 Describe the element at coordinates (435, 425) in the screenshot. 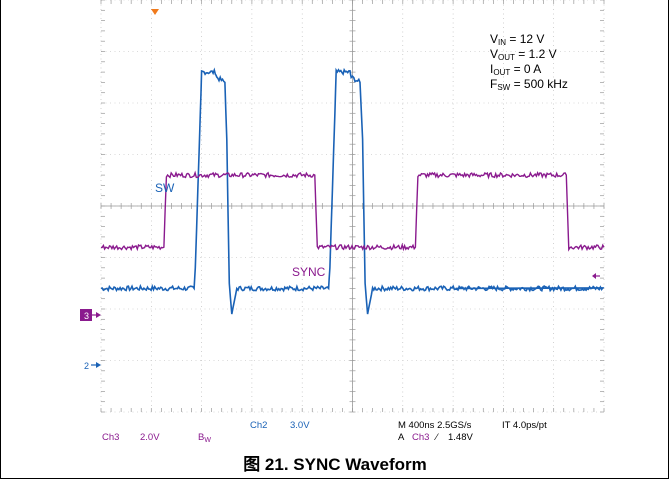

I see `timebase: M 400ns 2.5GS/s` at that location.